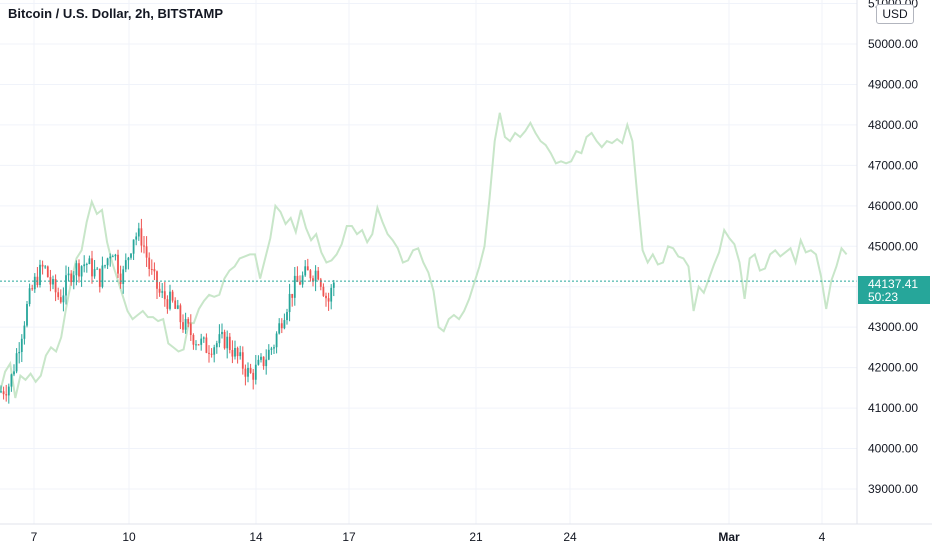 This screenshot has width=932, height=550. I want to click on price-tick-label: 48000.00, so click(893, 125).